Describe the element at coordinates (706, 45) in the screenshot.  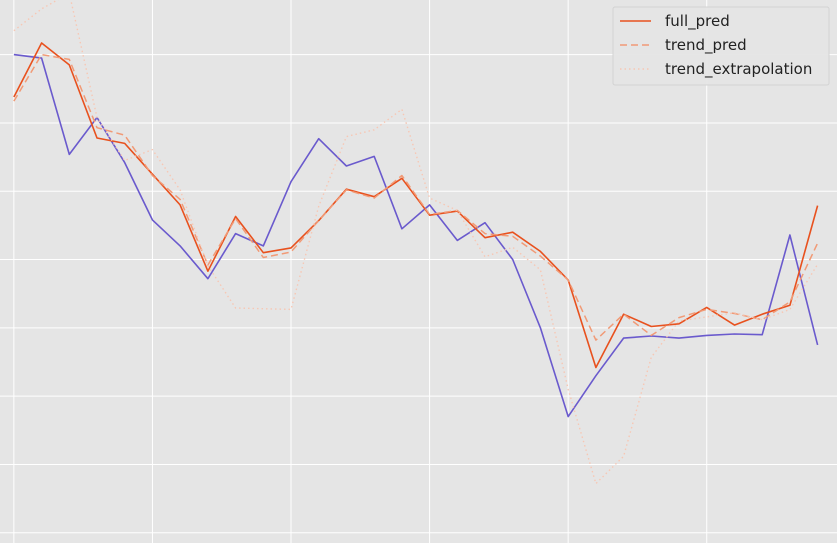
I see `legend-label: trend_pred` at that location.